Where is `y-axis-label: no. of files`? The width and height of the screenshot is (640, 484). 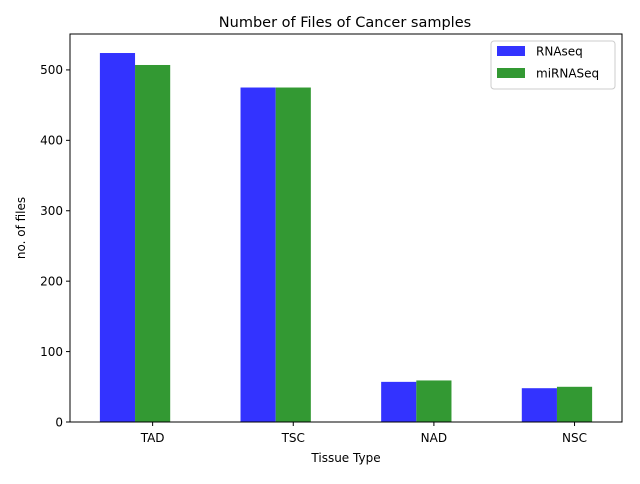 y-axis-label: no. of files is located at coordinates (21, 228).